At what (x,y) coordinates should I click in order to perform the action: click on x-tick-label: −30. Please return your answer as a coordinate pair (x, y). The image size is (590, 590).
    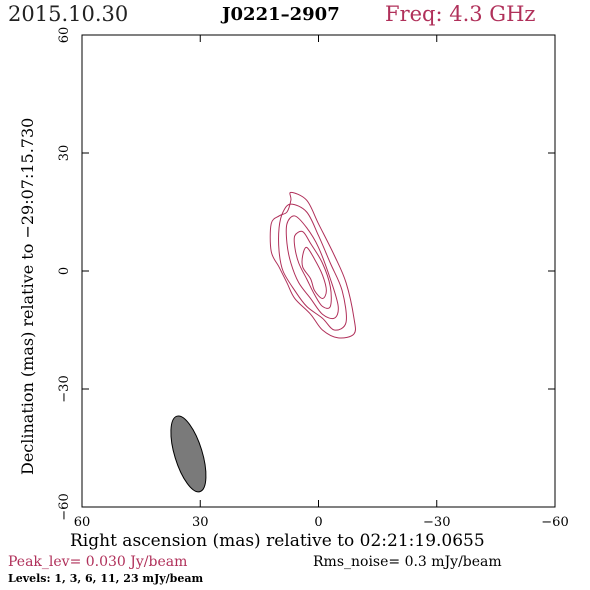
    Looking at the image, I should click on (436, 522).